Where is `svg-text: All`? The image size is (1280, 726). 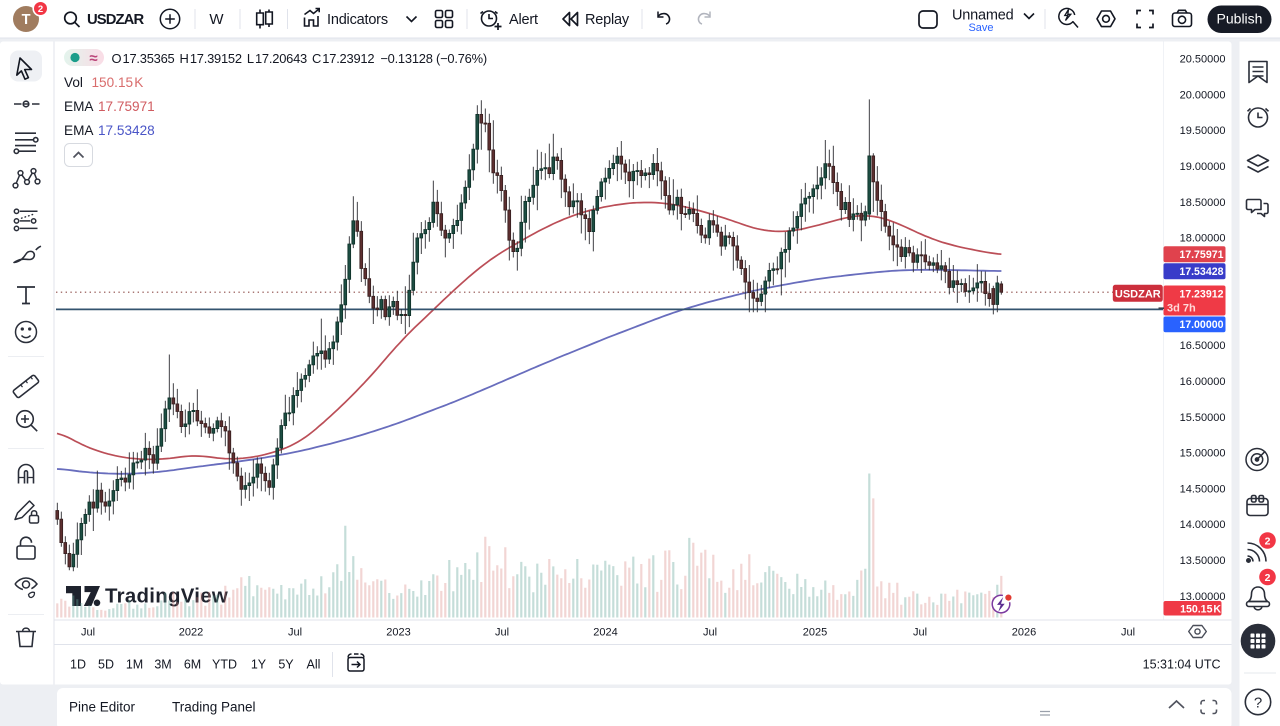 svg-text: All is located at coordinates (314, 665).